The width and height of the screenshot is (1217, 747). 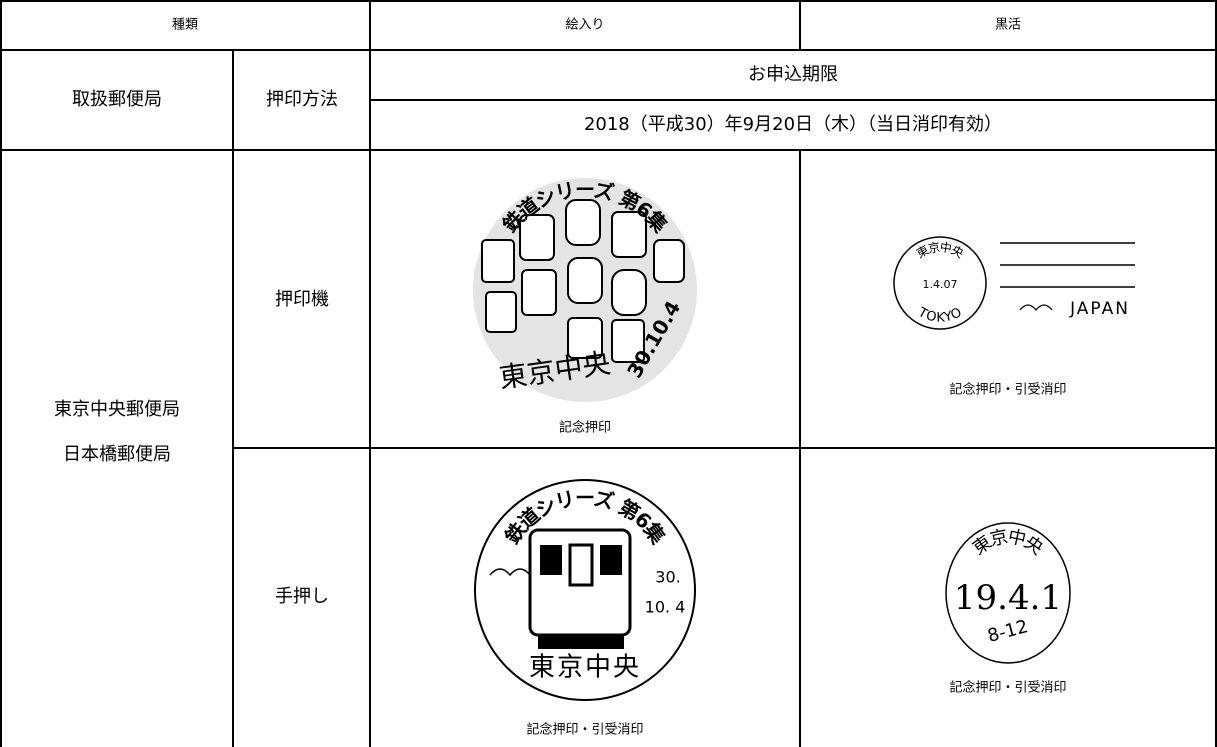 I want to click on svg-text: TOKYO, so click(x=939, y=314).